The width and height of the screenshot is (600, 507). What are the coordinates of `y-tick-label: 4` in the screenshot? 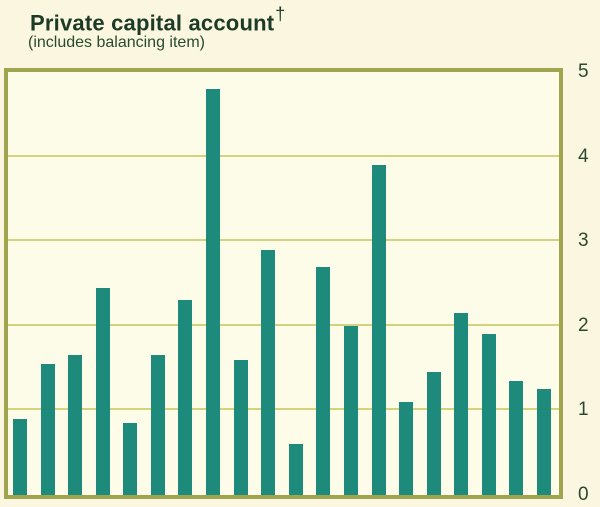 It's located at (583, 156).